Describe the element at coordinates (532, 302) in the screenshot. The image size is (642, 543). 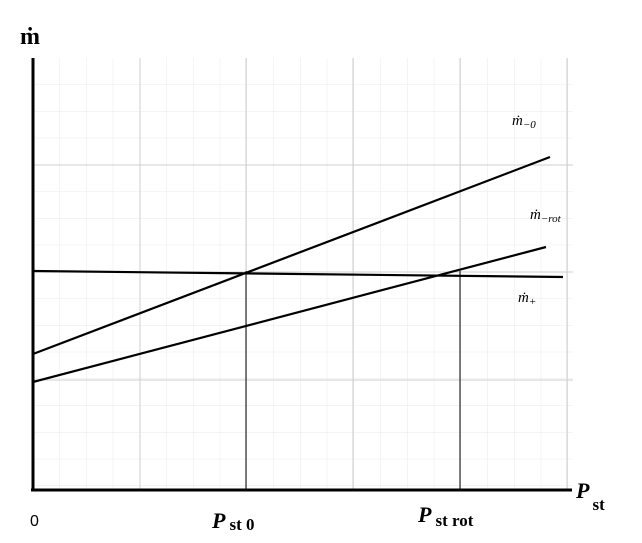
I see `curve-sub: +` at that location.